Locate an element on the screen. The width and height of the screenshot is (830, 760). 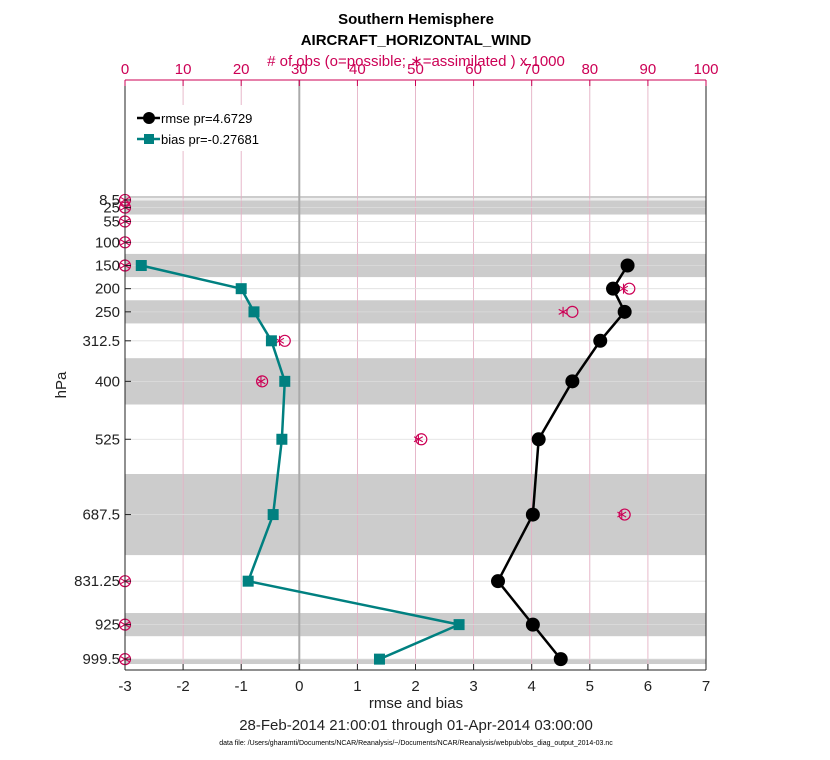
y-tick-label: 999.5 is located at coordinates (101, 659).